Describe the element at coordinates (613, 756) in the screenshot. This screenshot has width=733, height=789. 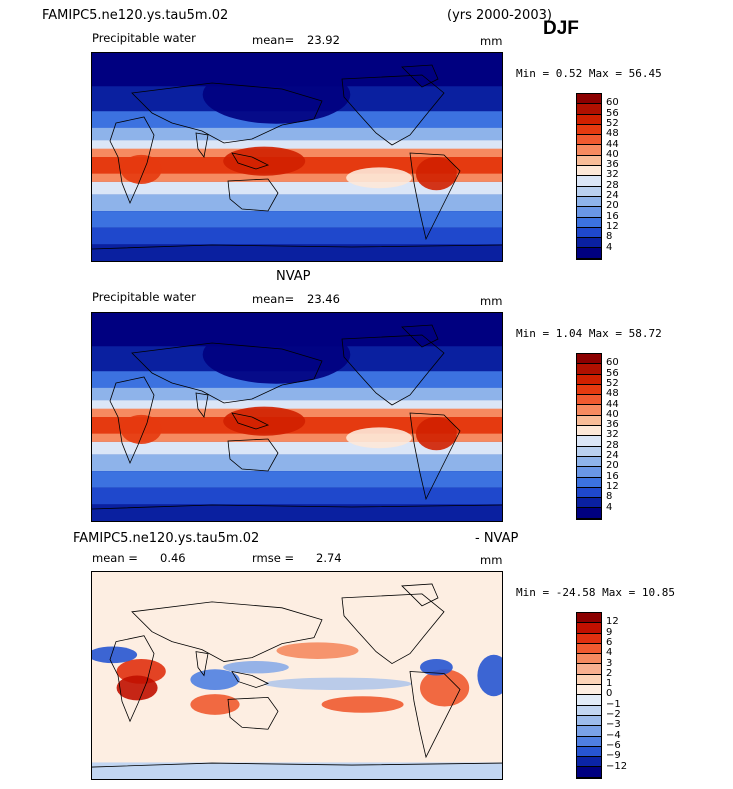
I see `colorbar-tick-label: −9` at that location.